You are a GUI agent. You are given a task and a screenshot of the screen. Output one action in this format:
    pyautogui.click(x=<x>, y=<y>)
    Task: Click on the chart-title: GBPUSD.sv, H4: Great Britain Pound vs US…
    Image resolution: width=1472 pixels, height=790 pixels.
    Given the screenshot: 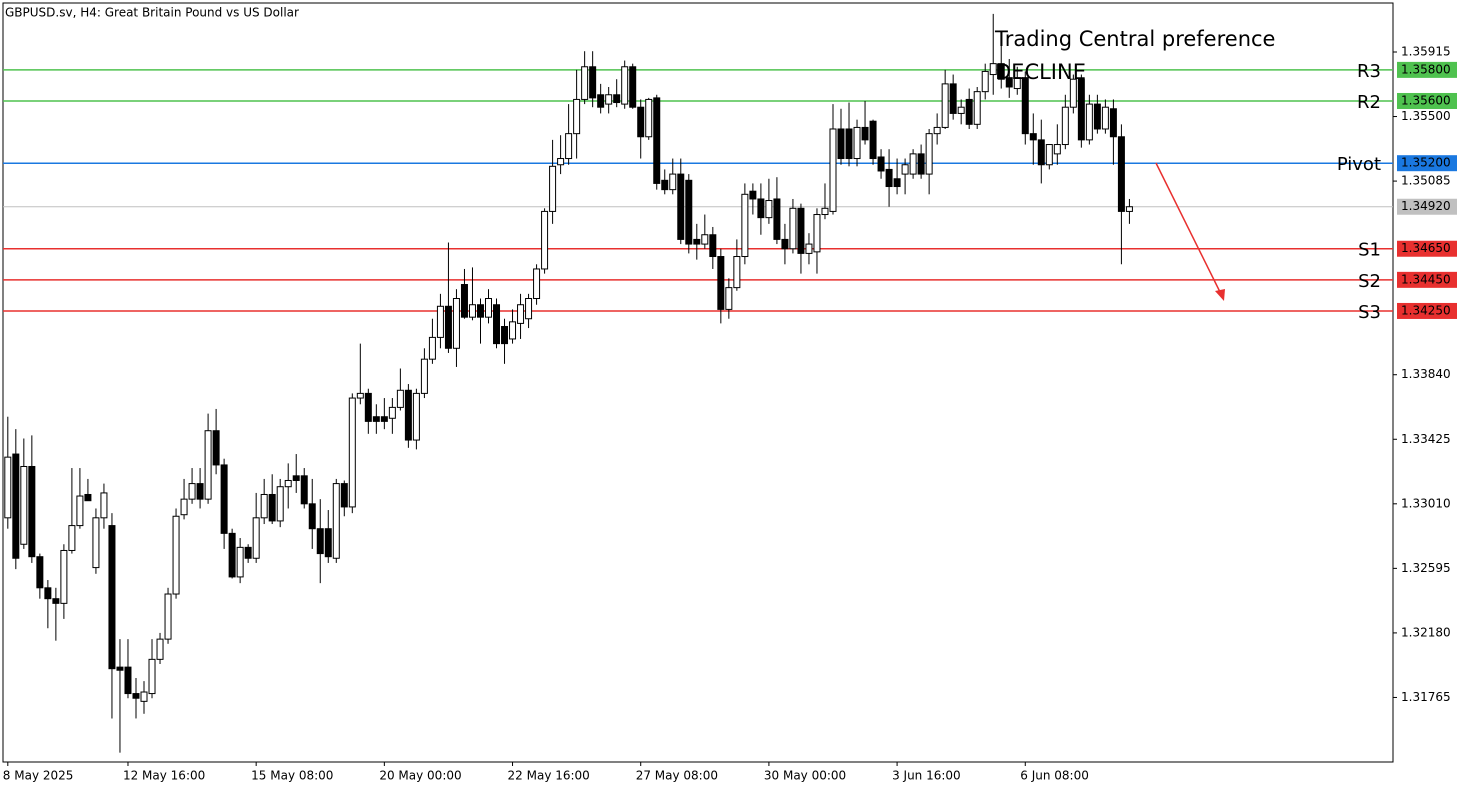 What is the action you would take?
    pyautogui.click(x=152, y=13)
    